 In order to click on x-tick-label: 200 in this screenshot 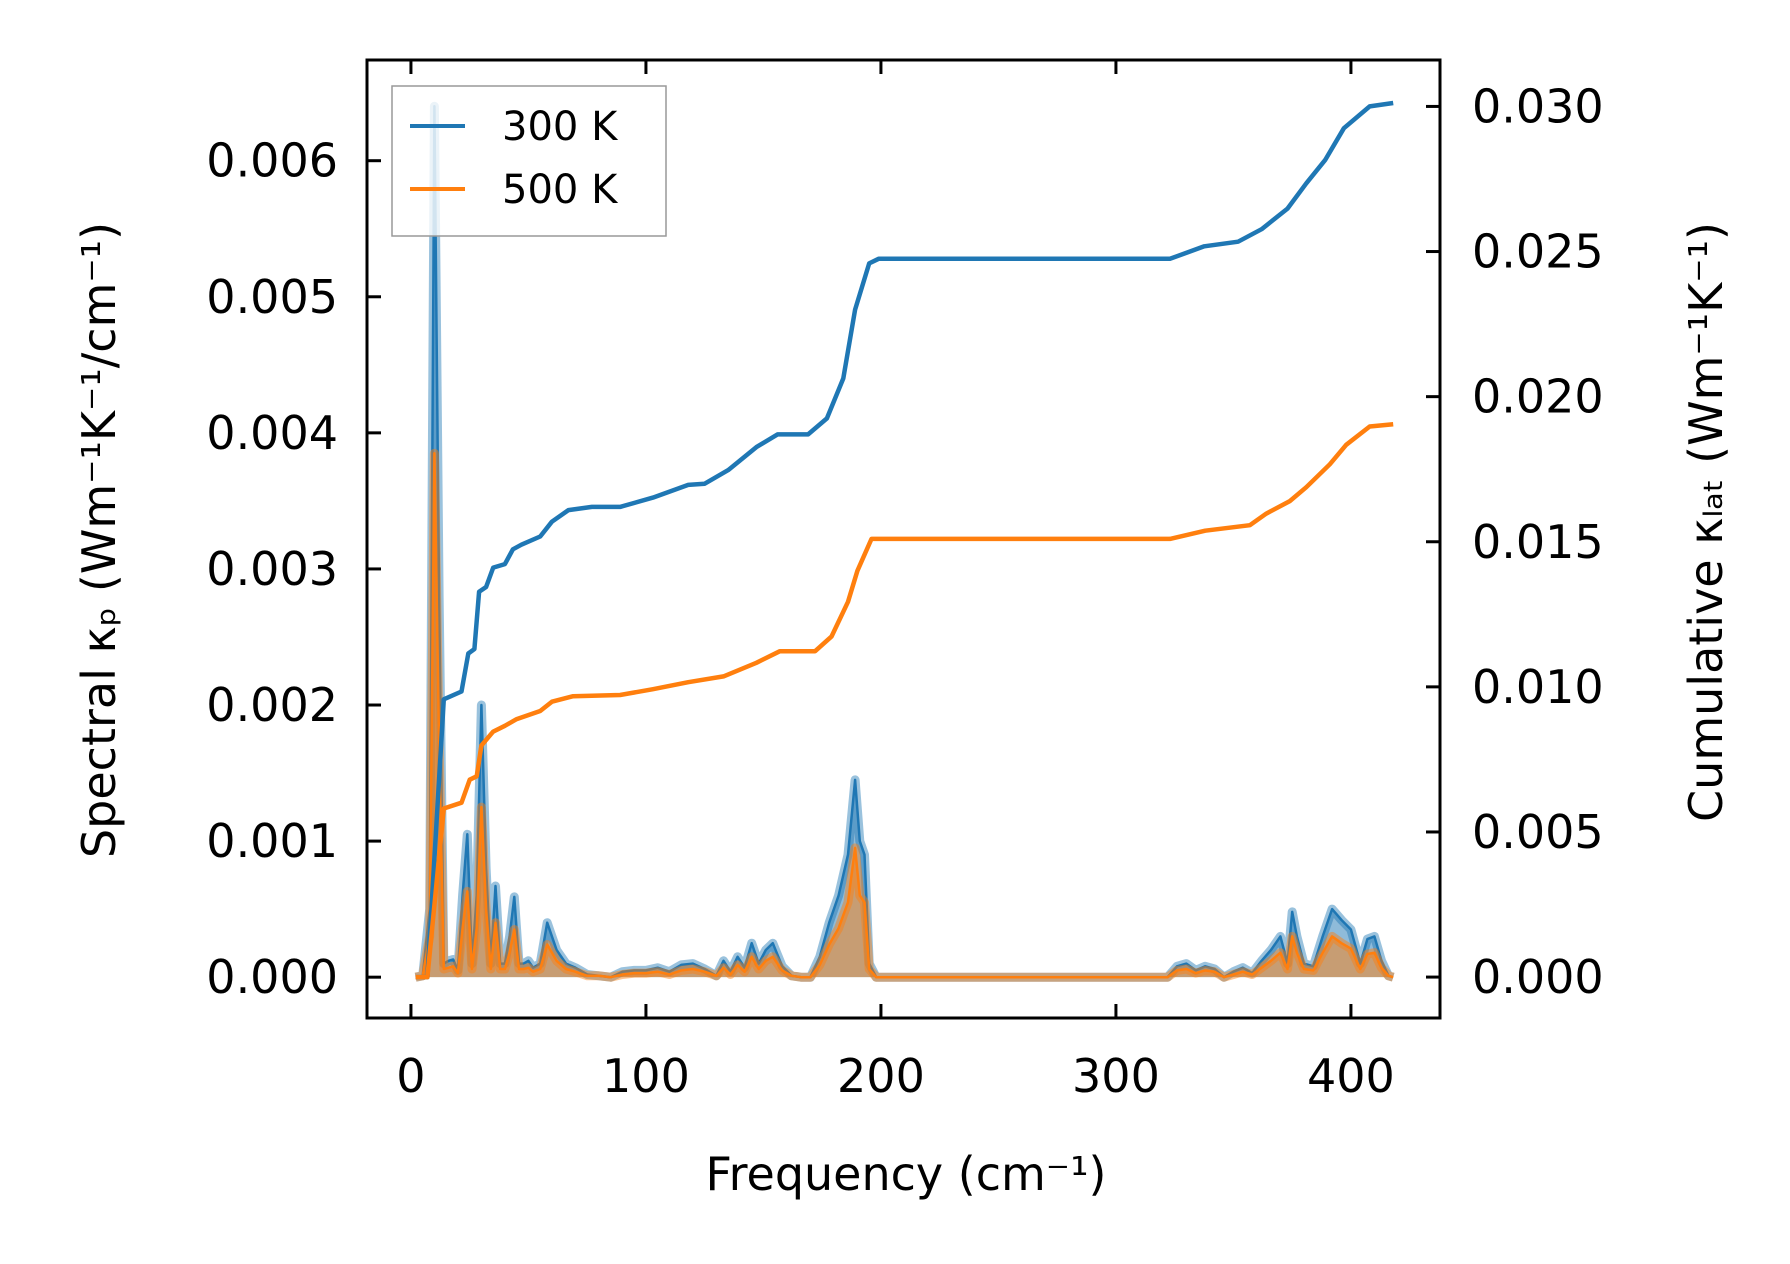, I will do `click(881, 1076)`.